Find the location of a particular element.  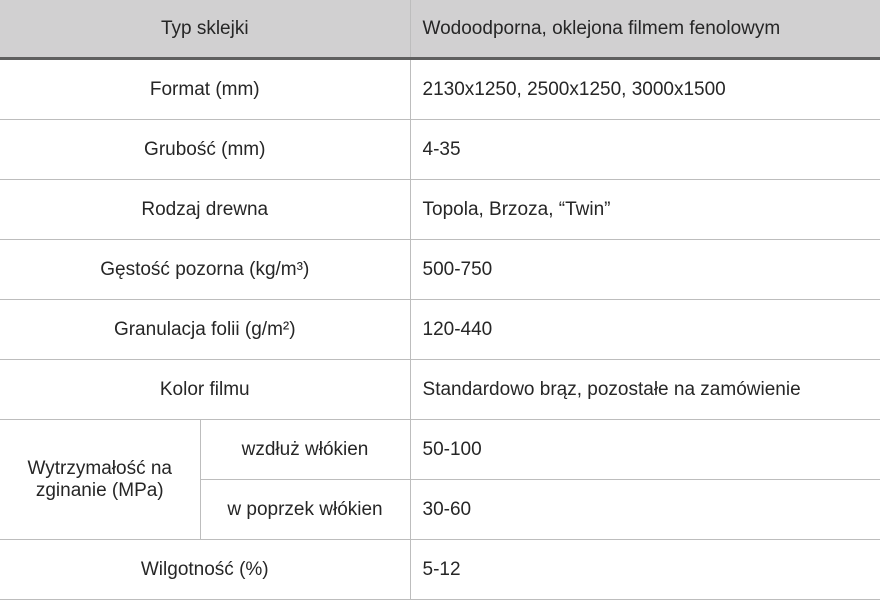

table-row: w poprzek włókien 30-60 is located at coordinates (440, 509).